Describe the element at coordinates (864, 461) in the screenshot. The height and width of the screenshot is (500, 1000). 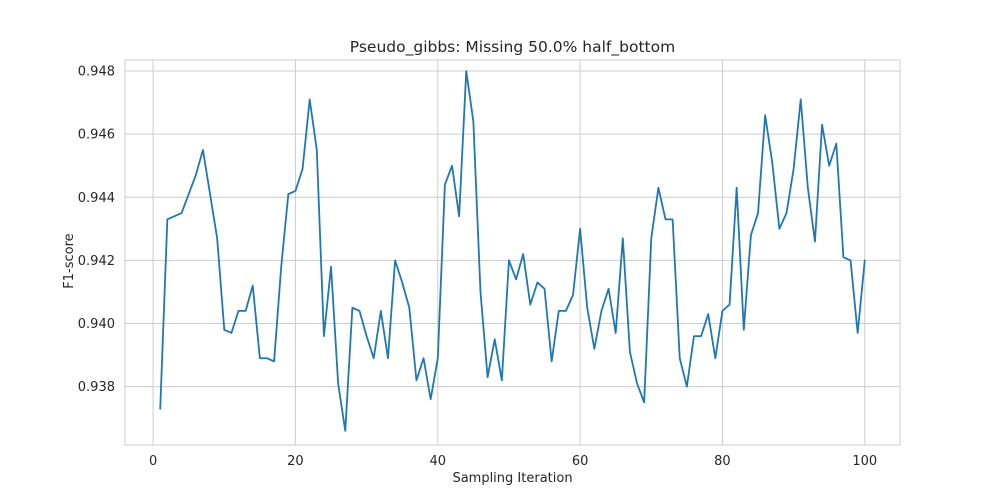
I see `x-tick-label: 100` at that location.